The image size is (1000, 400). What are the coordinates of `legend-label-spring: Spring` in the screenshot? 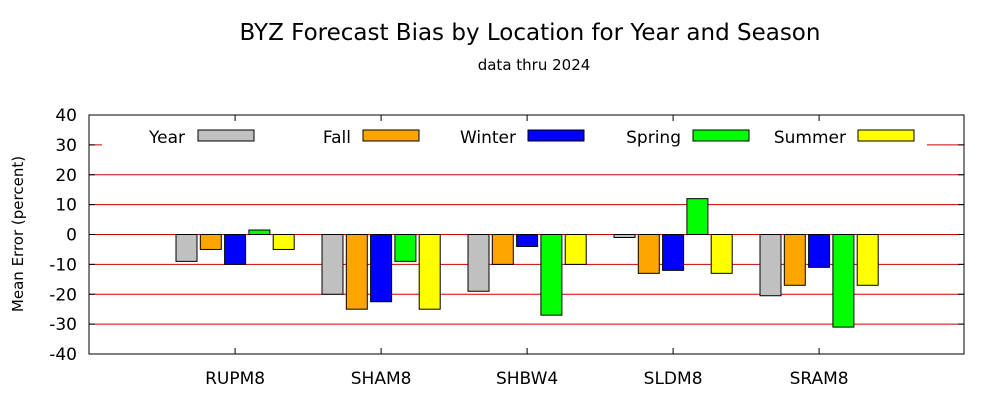 It's located at (653, 138).